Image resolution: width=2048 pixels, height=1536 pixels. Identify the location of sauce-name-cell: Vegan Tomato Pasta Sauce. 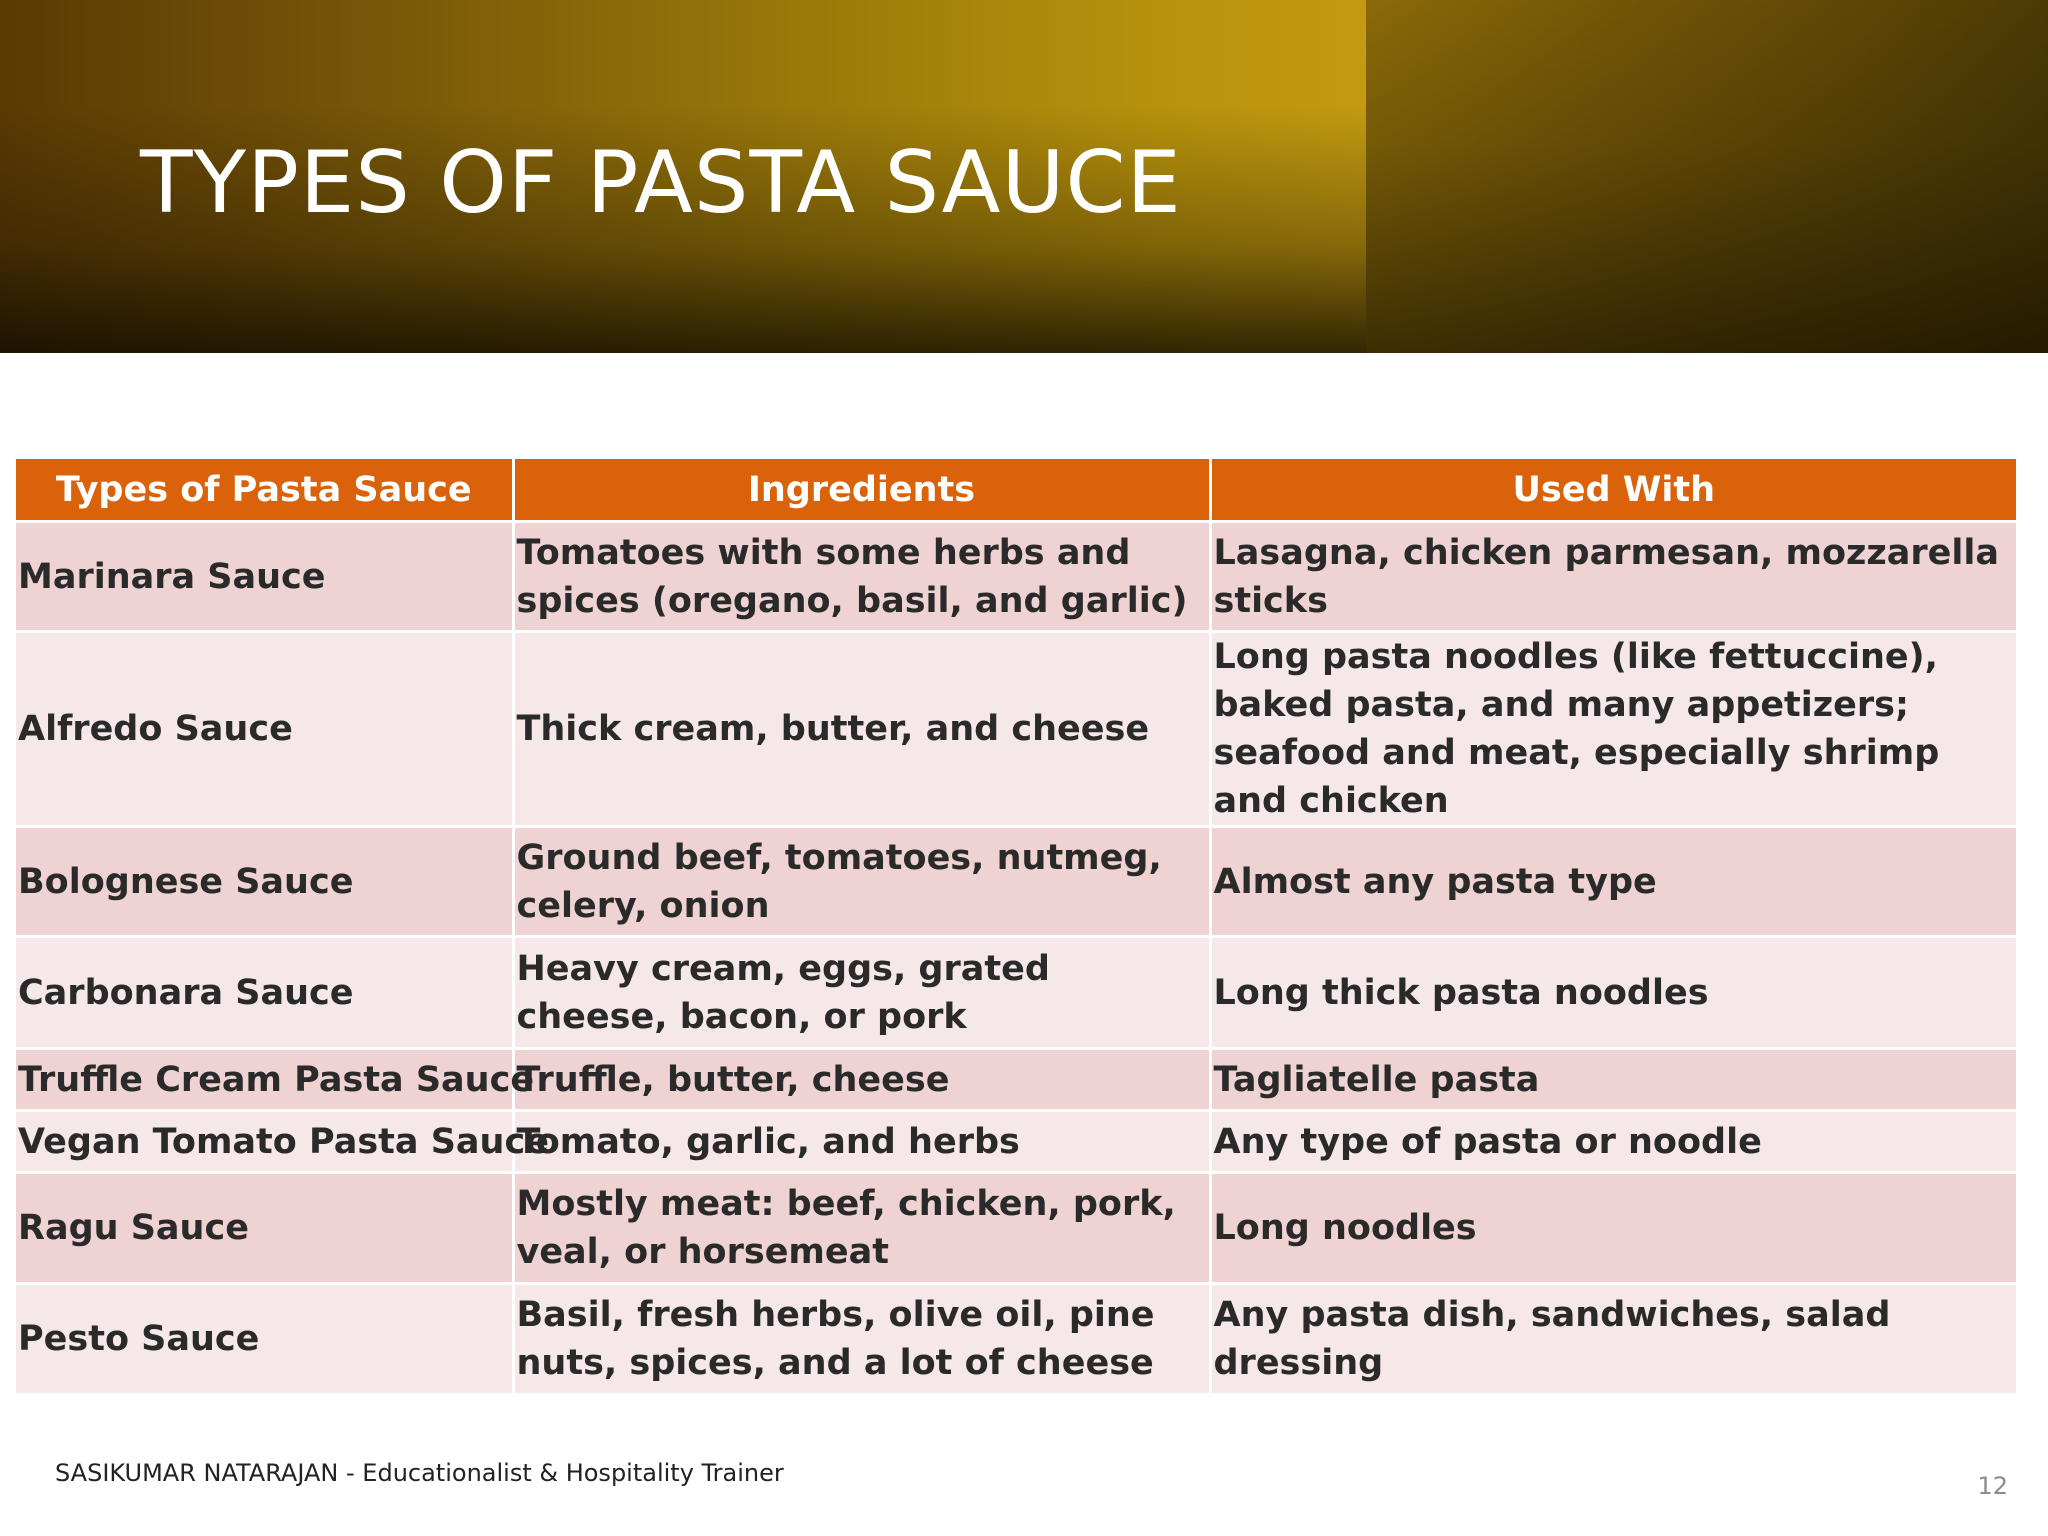
(282, 1142).